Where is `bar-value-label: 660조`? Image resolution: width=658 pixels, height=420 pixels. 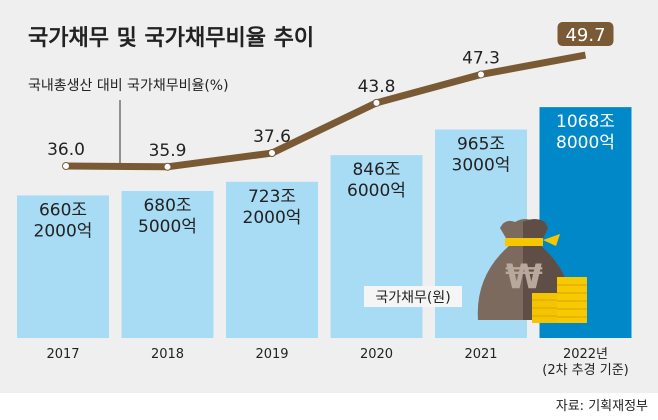
bar-value-label: 660조 is located at coordinates (63, 210).